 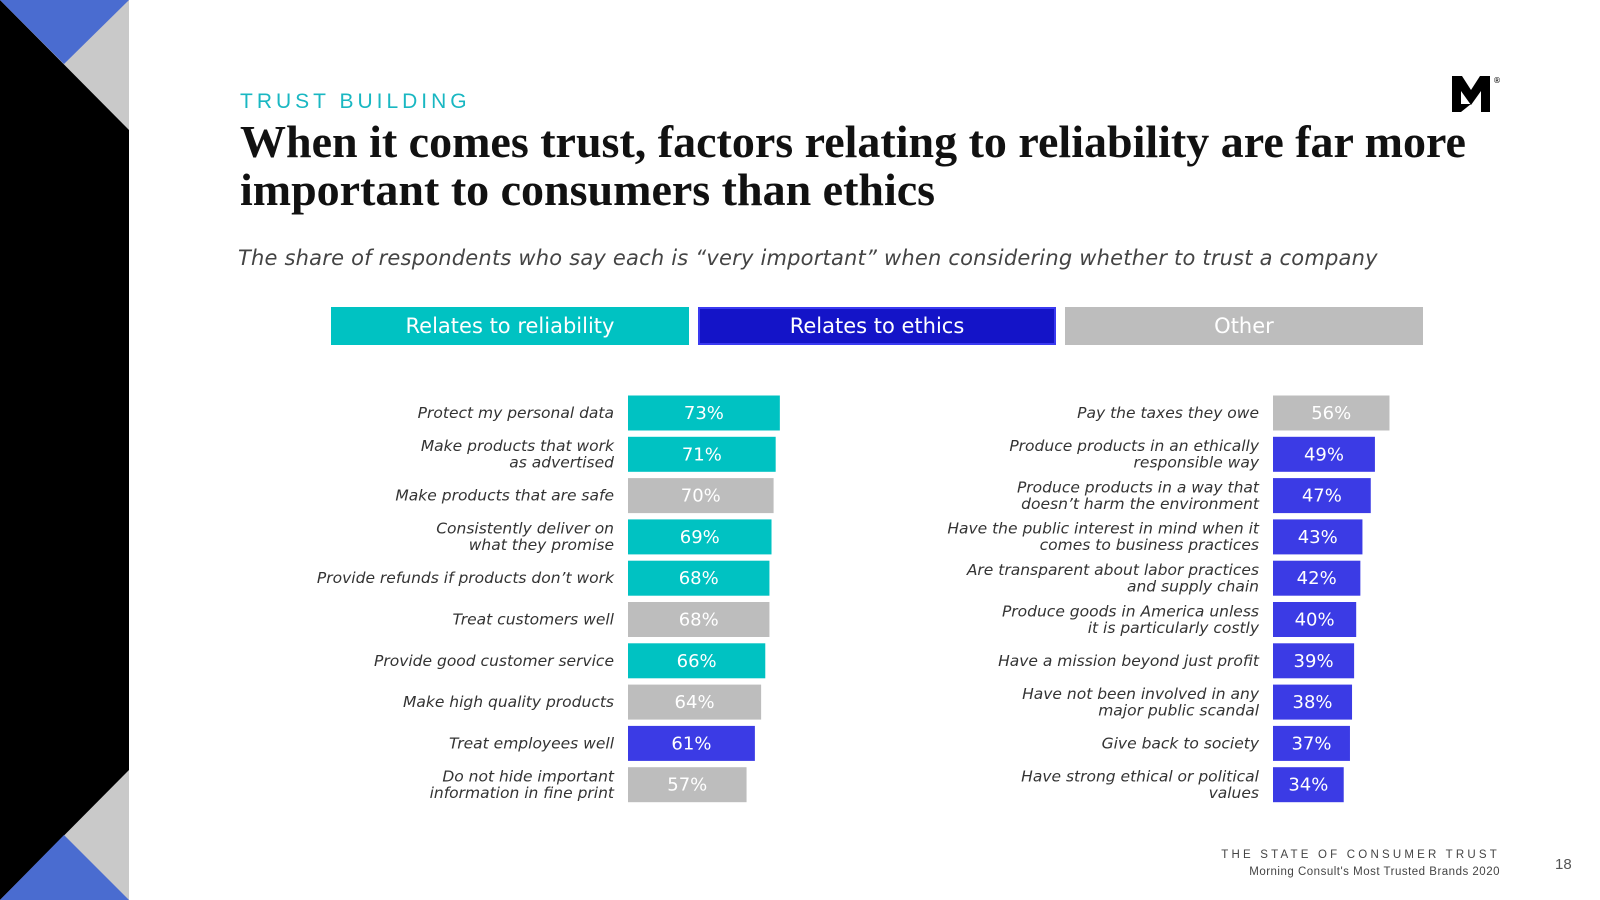 I want to click on category-label: Make high quality products, so click(x=508, y=702).